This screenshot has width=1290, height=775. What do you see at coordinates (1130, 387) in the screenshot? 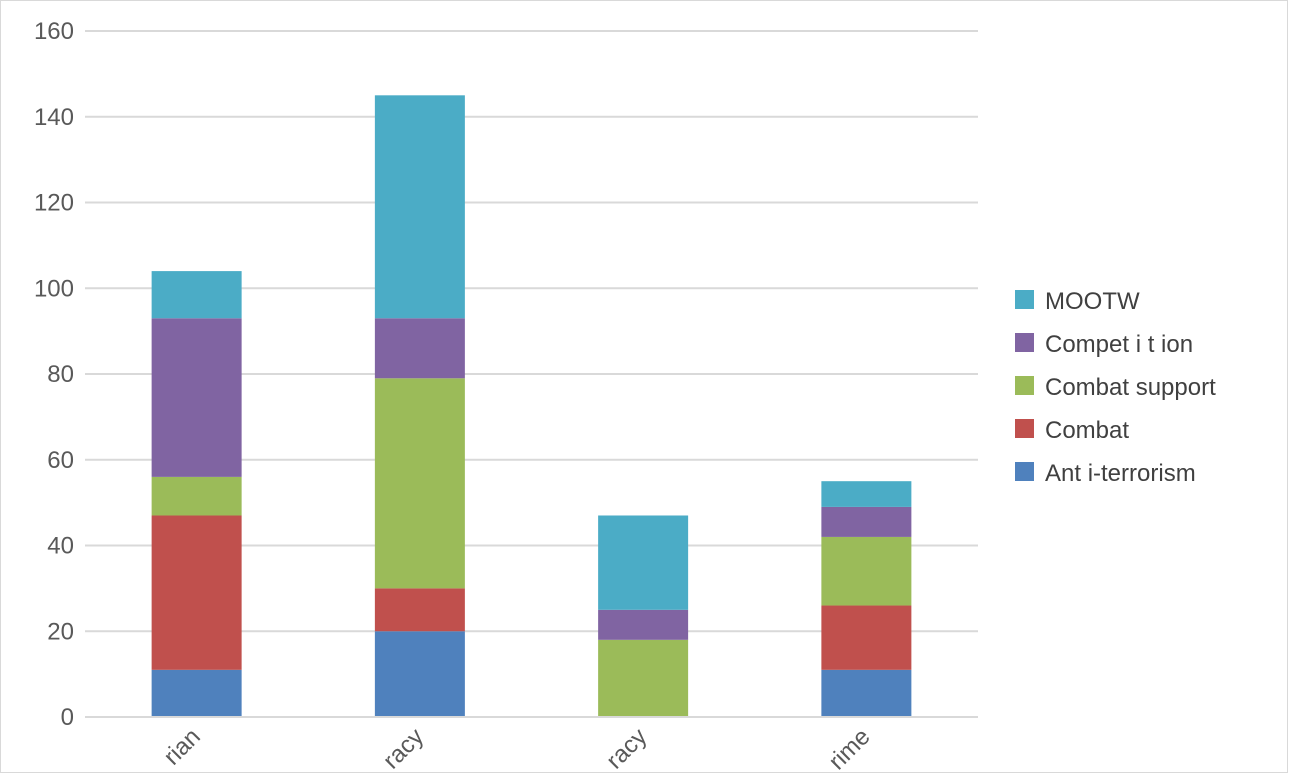
I see `legend-label: Combat support` at bounding box center [1130, 387].